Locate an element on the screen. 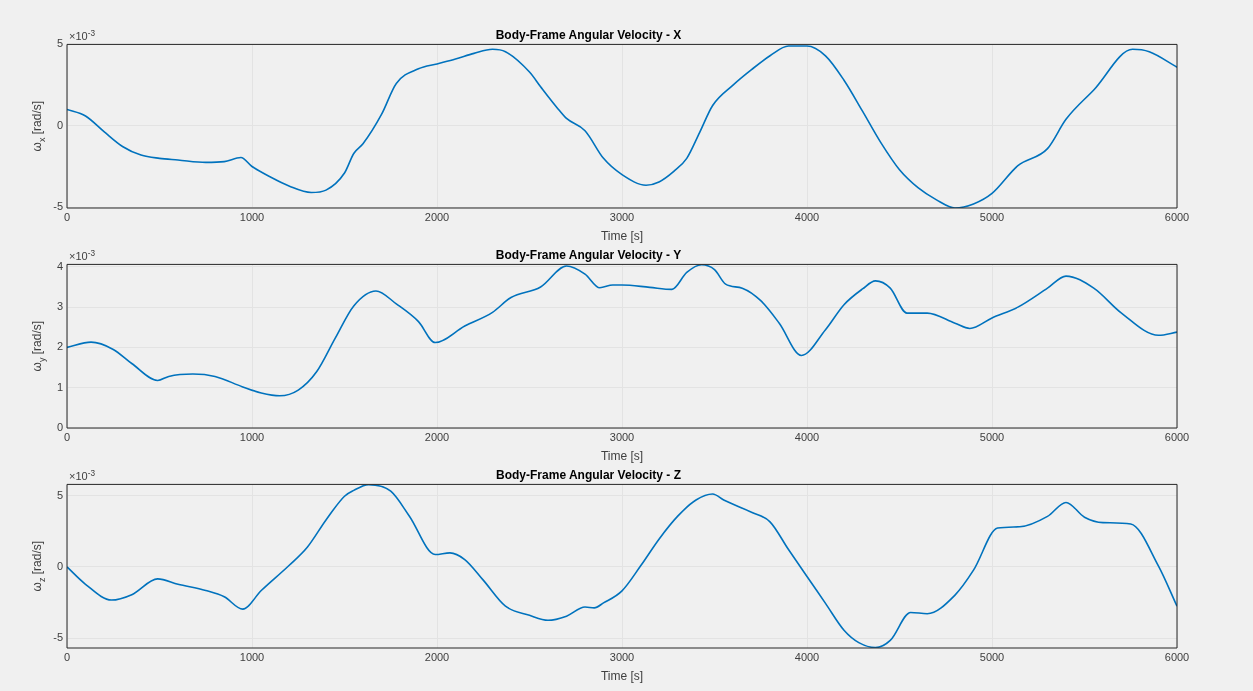  y-axis-title: ωx [rad/s] is located at coordinates (39, 126).